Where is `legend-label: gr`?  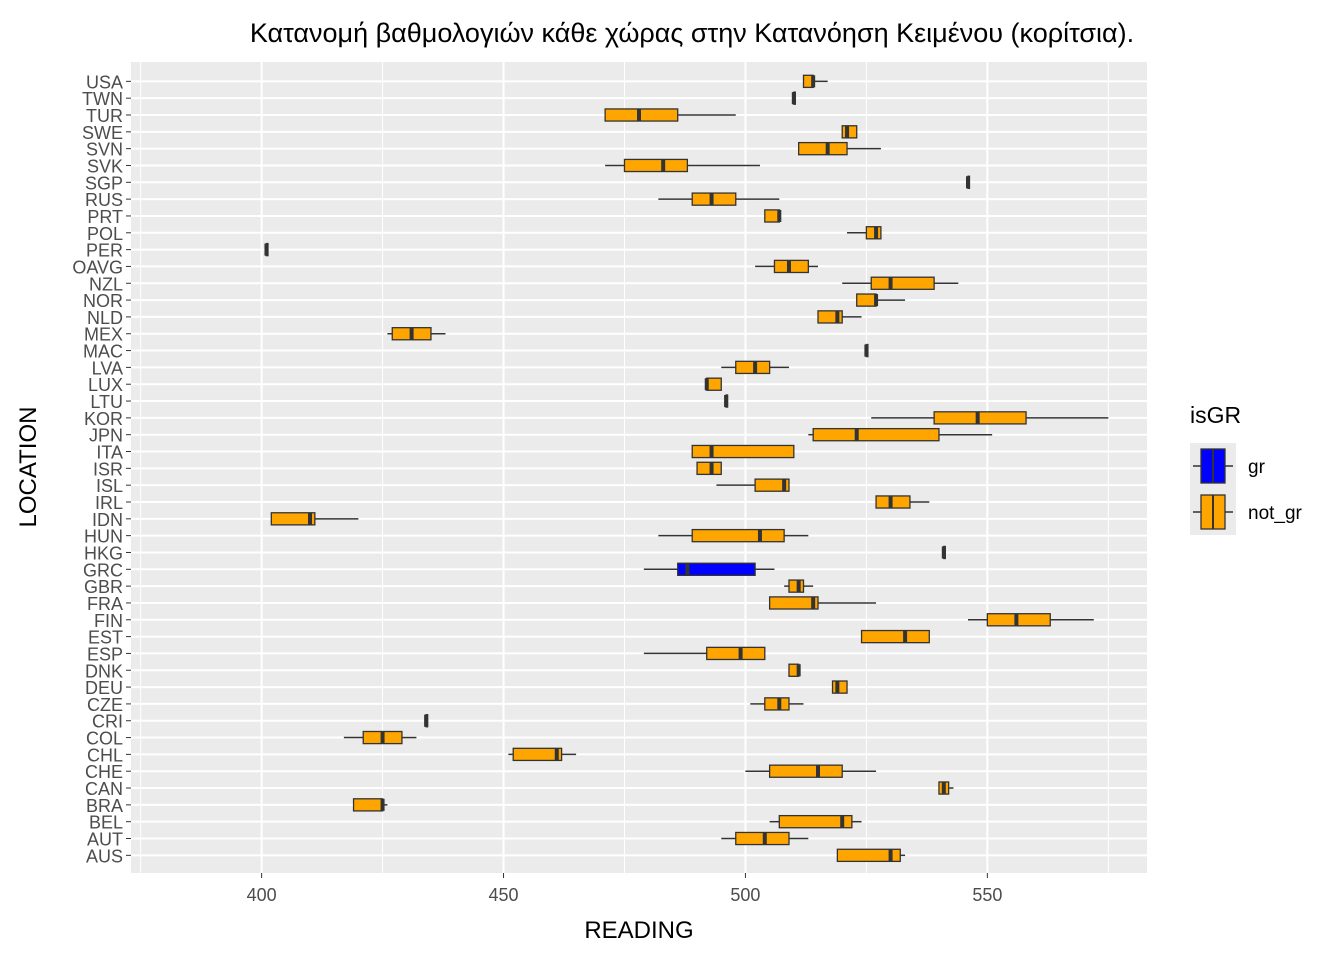
legend-label: gr is located at coordinates (1257, 467).